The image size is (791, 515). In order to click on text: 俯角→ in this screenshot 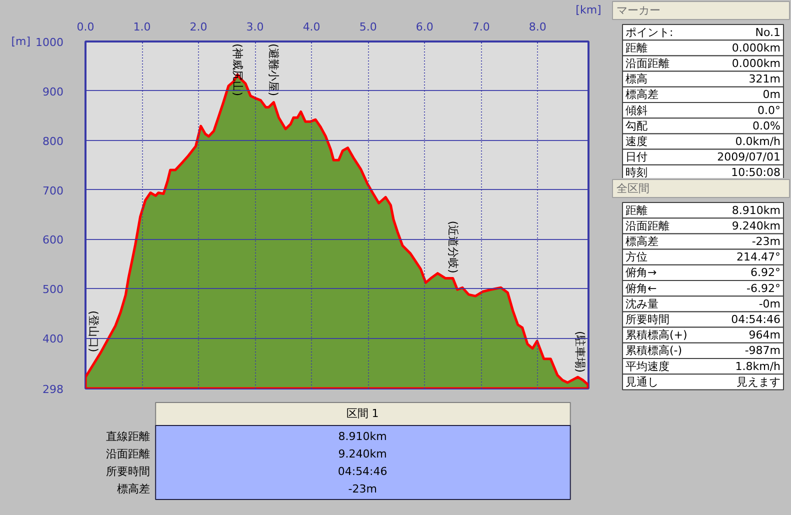, I will do `click(641, 273)`.